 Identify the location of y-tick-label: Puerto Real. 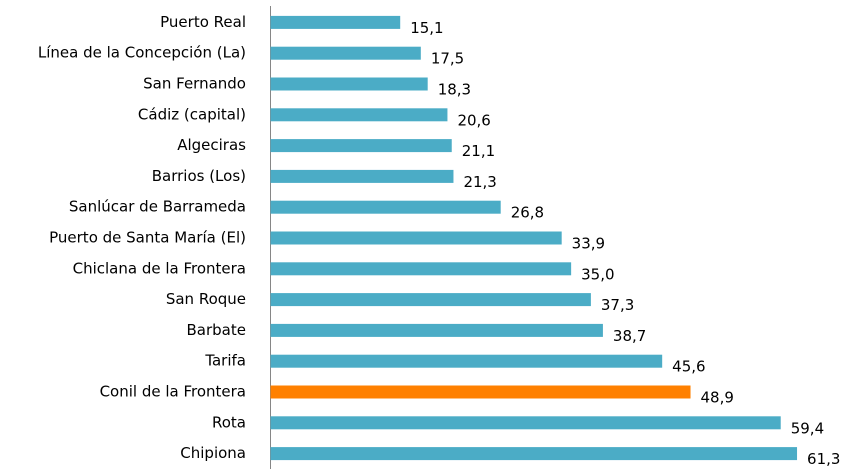
(203, 22).